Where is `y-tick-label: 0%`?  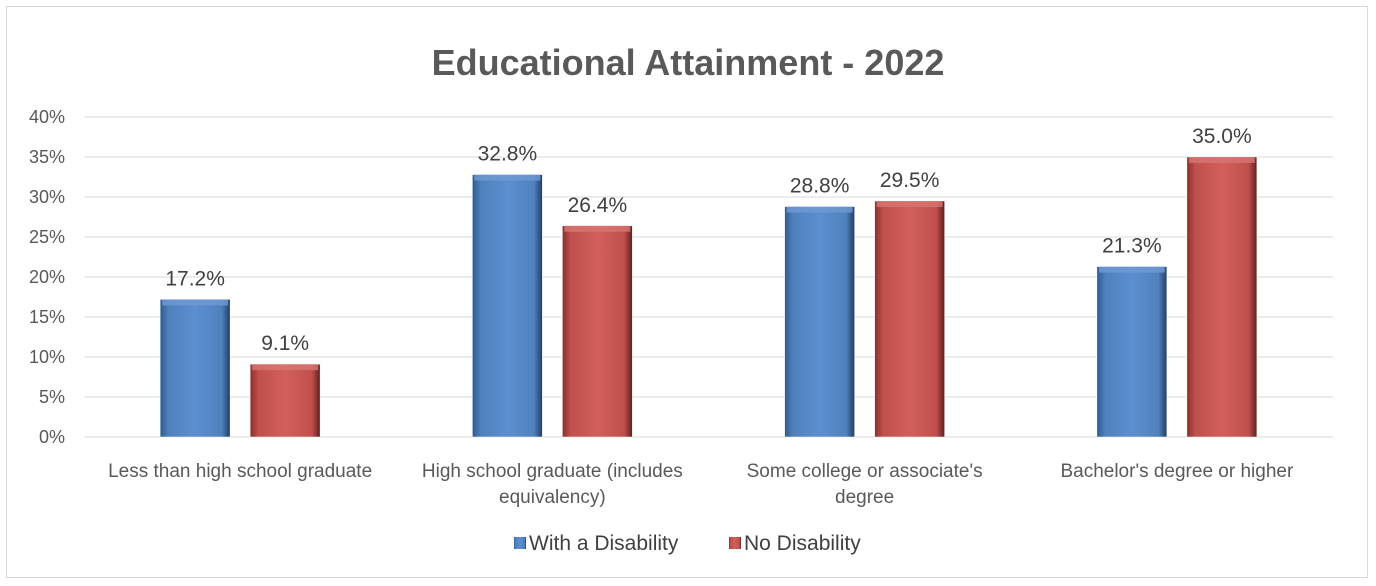
y-tick-label: 0% is located at coordinates (52, 437).